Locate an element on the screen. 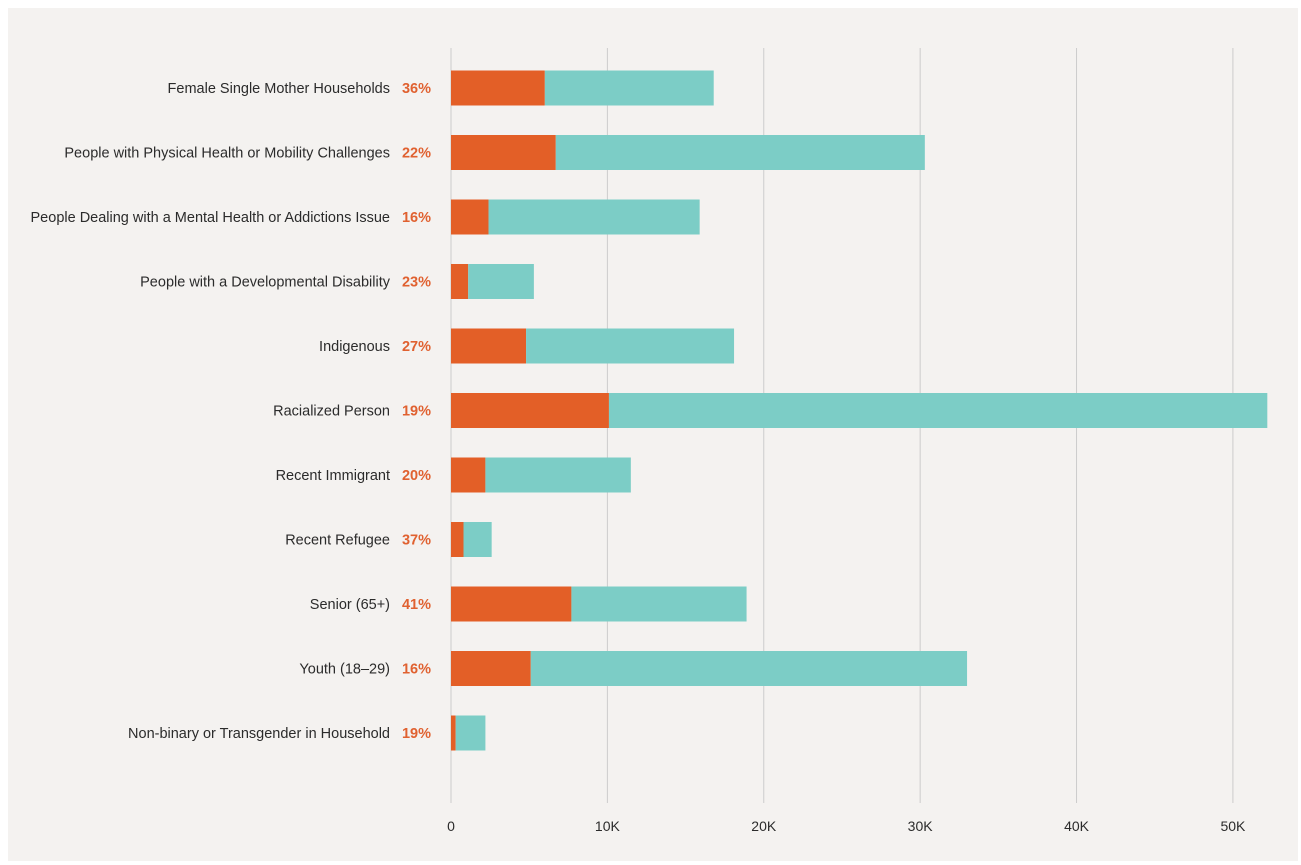  category-label: Youth (18–29) is located at coordinates (344, 670).